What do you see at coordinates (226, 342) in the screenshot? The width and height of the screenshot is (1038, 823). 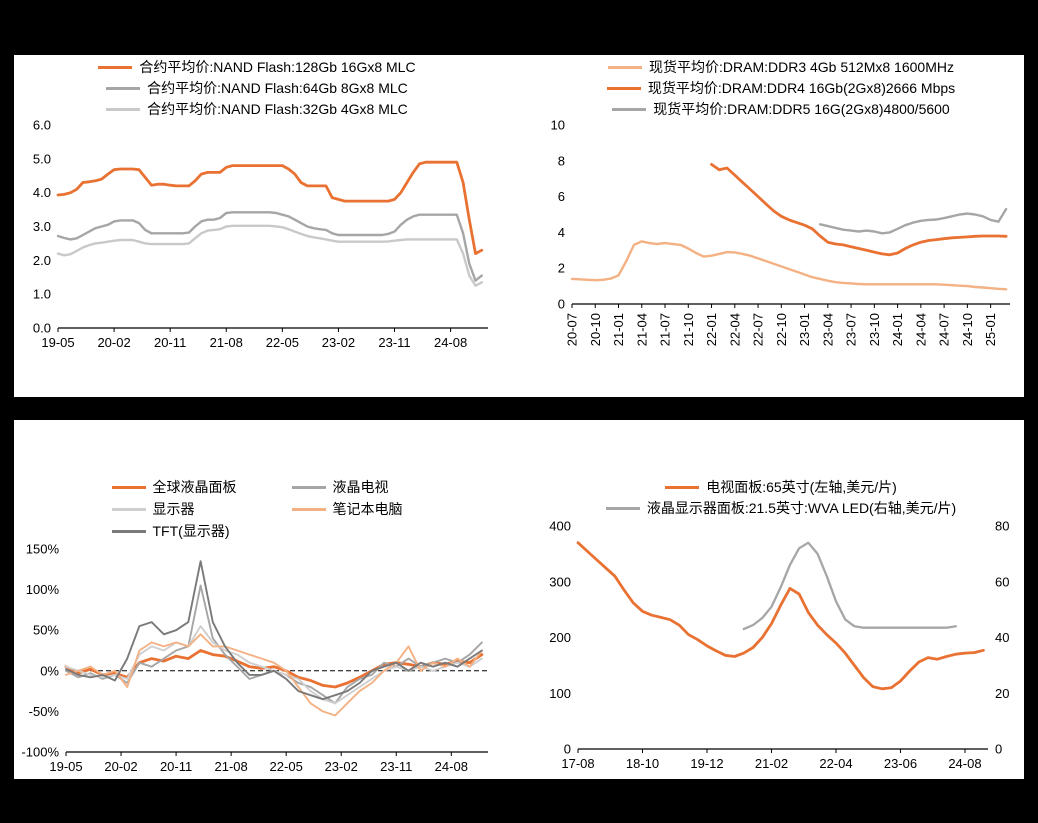 I see `x-tick-label: 21-08` at bounding box center [226, 342].